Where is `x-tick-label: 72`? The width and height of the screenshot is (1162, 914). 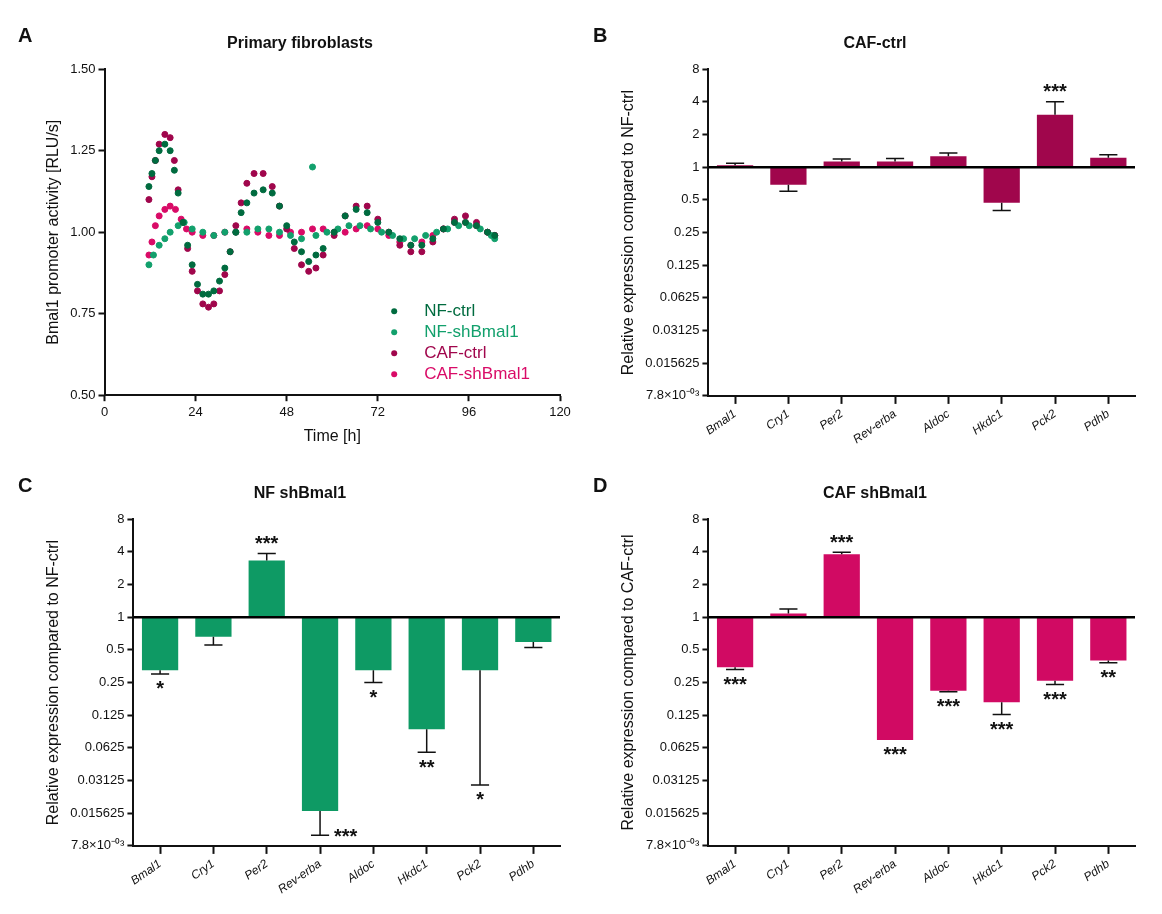 x-tick-label: 72 is located at coordinates (378, 411).